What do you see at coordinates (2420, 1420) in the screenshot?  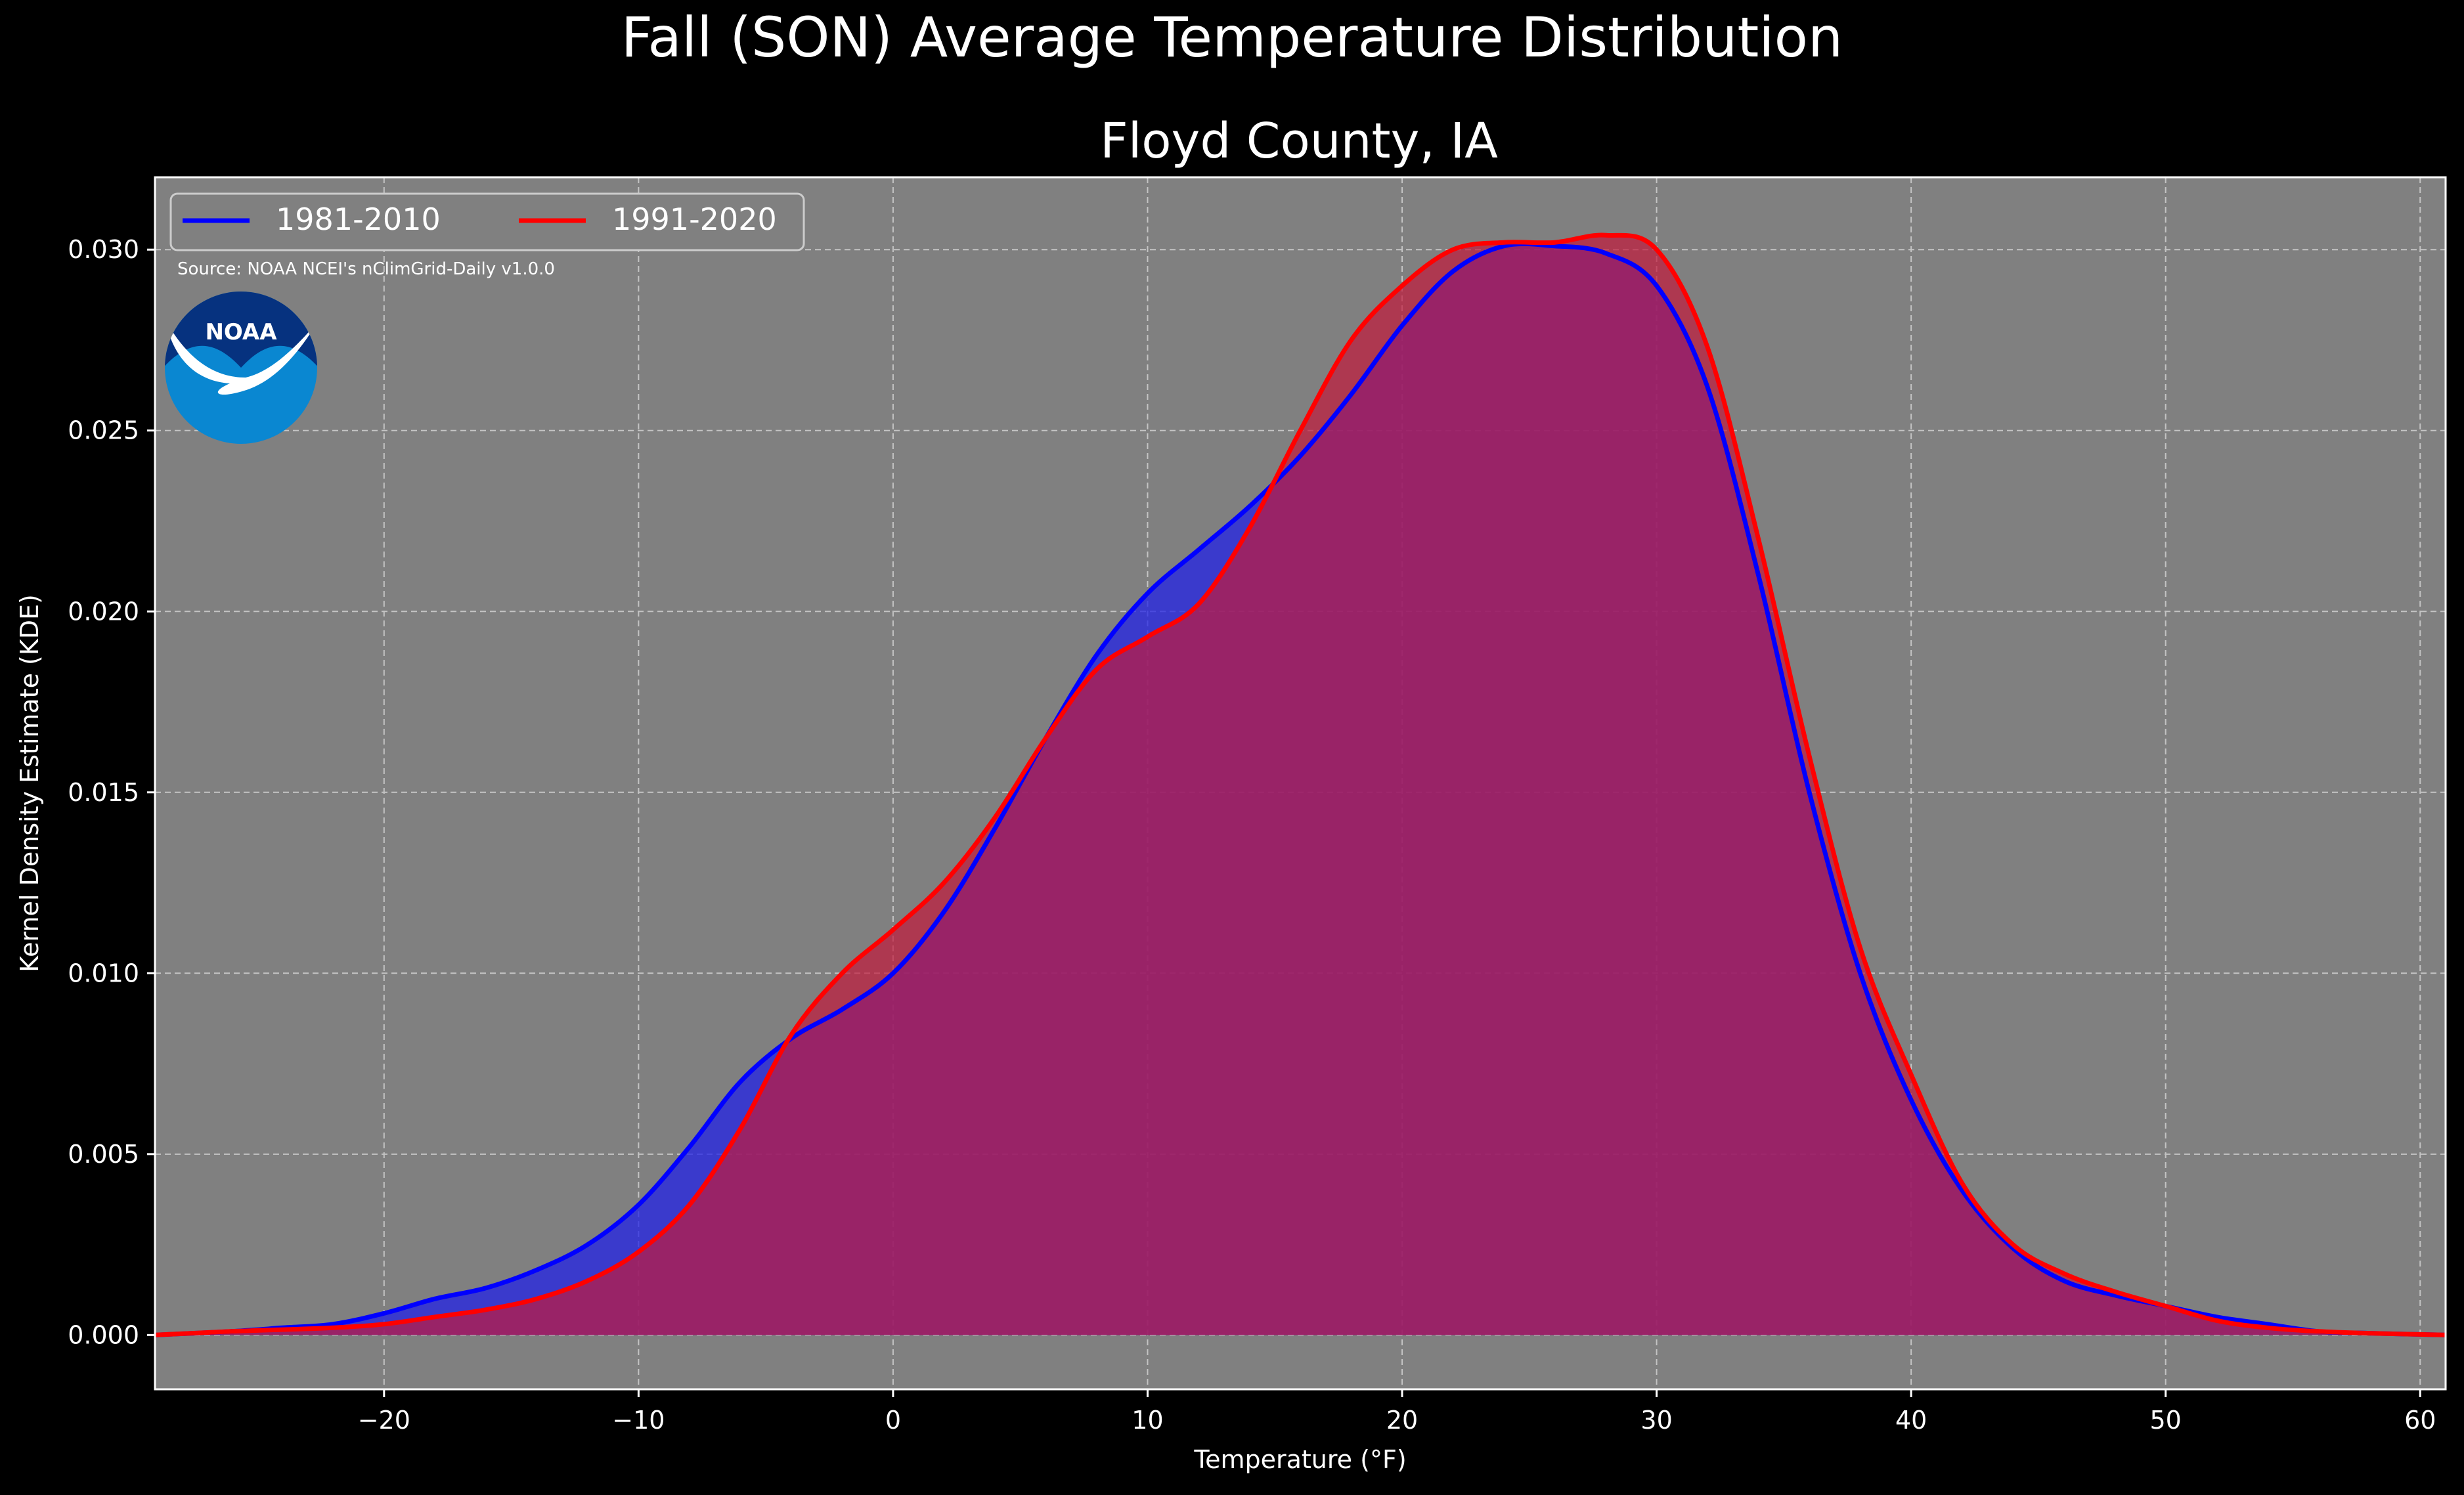 I see `x-tick-label: 60` at bounding box center [2420, 1420].